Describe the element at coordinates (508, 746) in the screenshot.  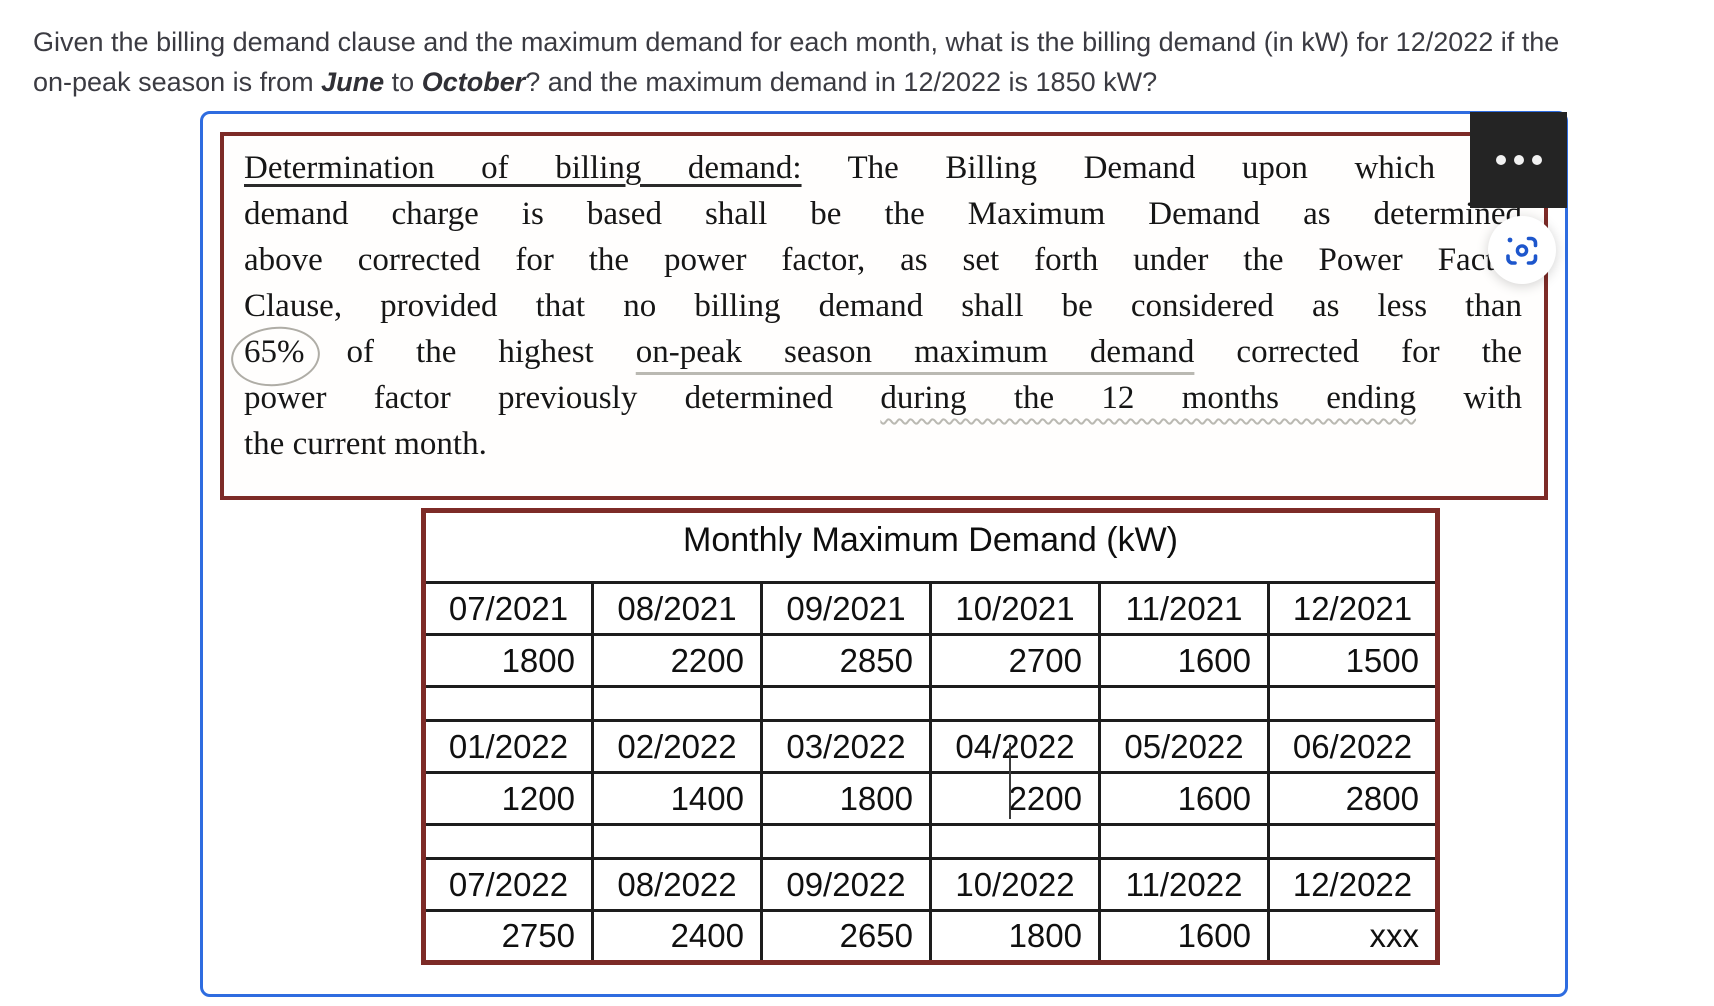
I see `month-cell: 01/2022` at that location.